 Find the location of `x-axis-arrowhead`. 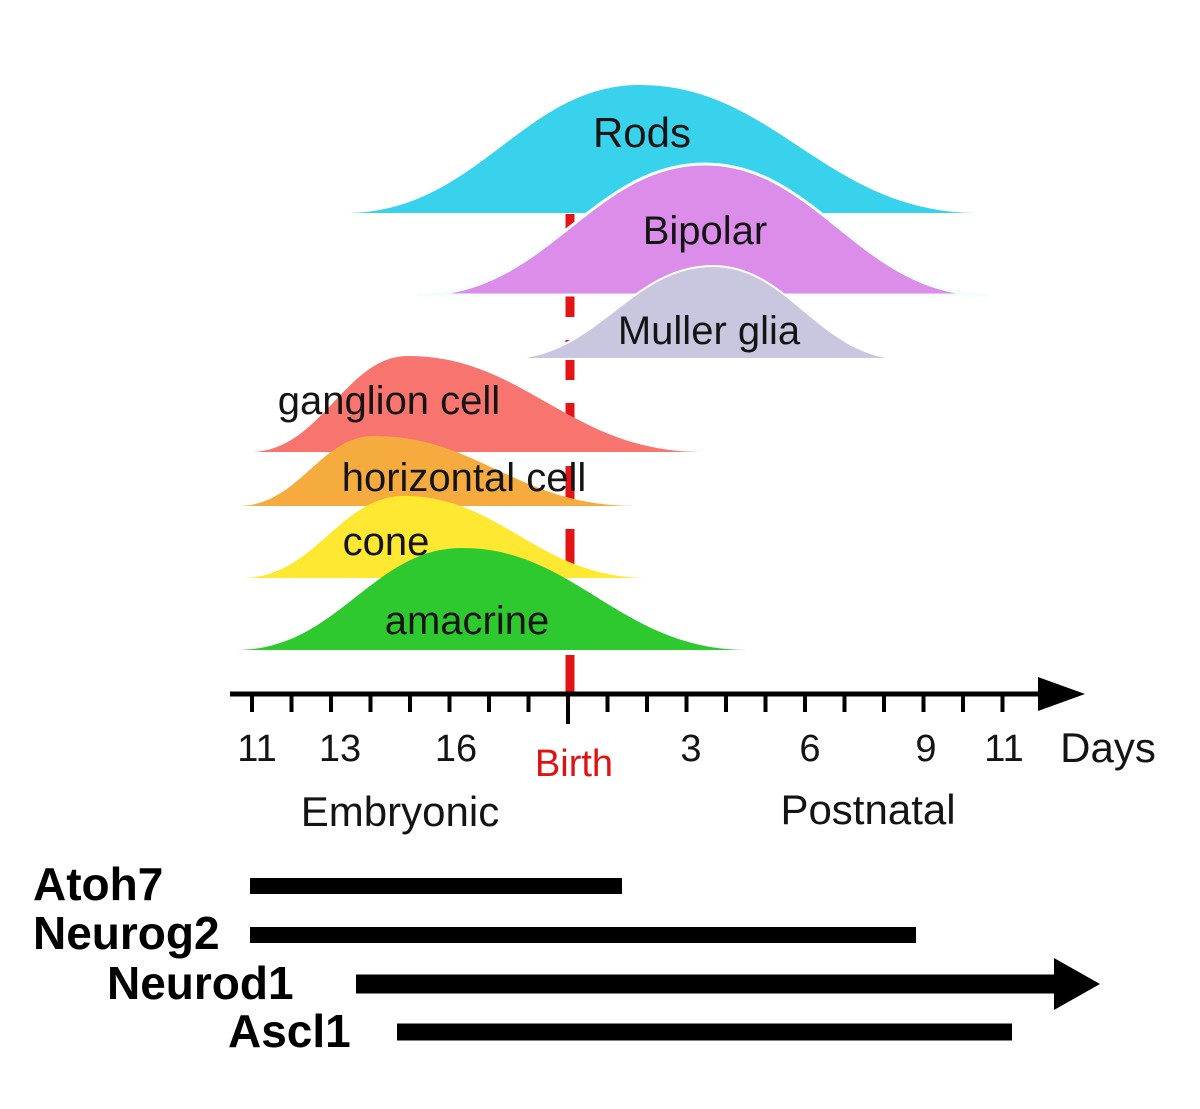

x-axis-arrowhead is located at coordinates (1061, 694).